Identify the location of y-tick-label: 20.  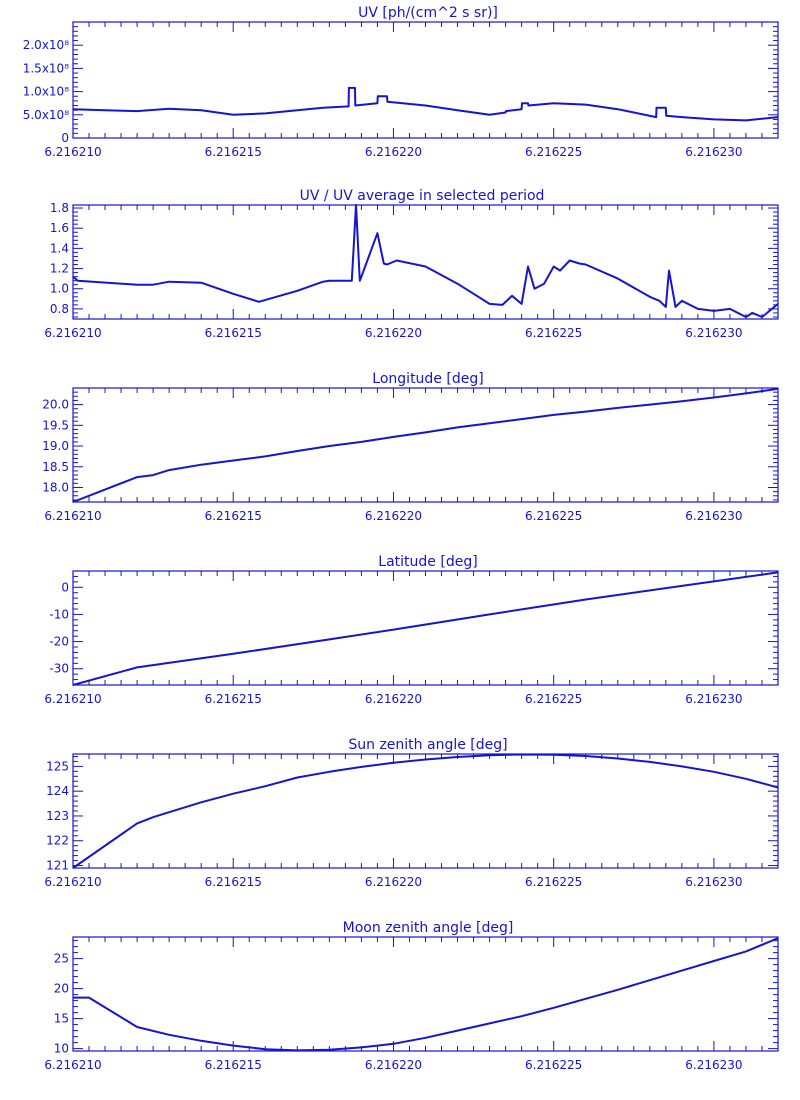
(61, 989).